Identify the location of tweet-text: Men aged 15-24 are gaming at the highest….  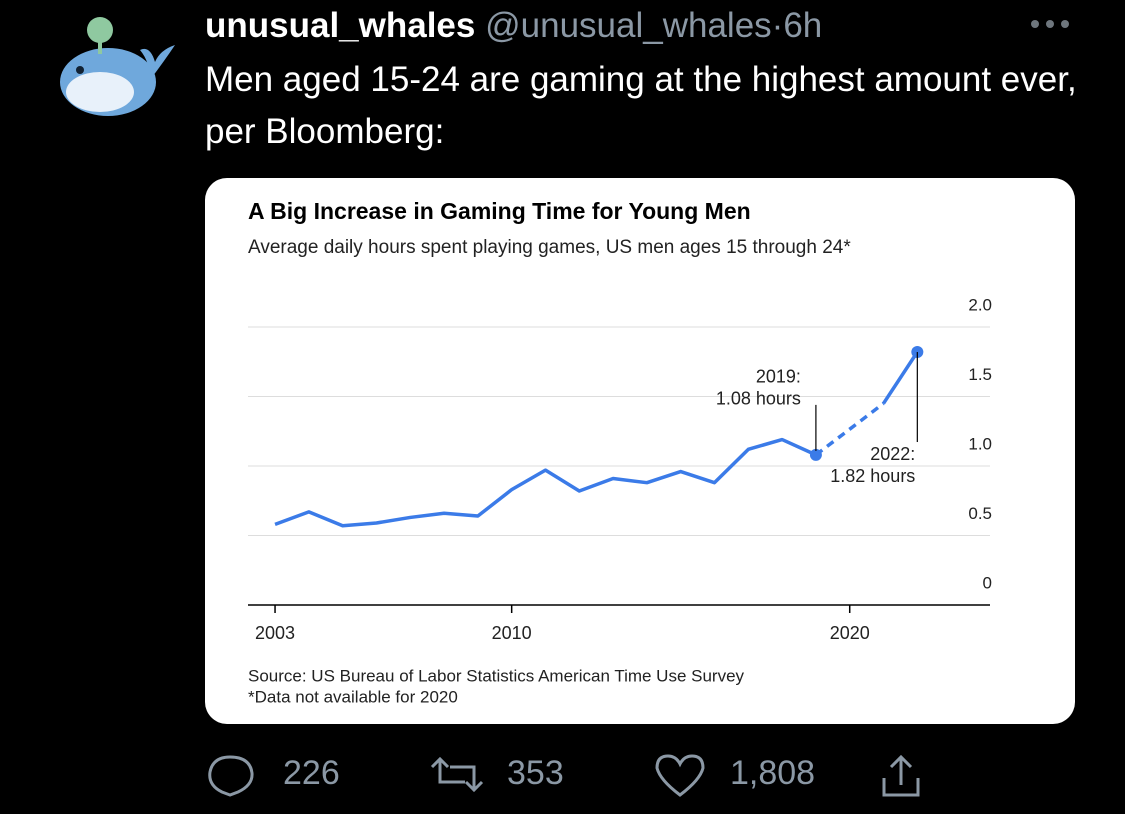
(641, 105).